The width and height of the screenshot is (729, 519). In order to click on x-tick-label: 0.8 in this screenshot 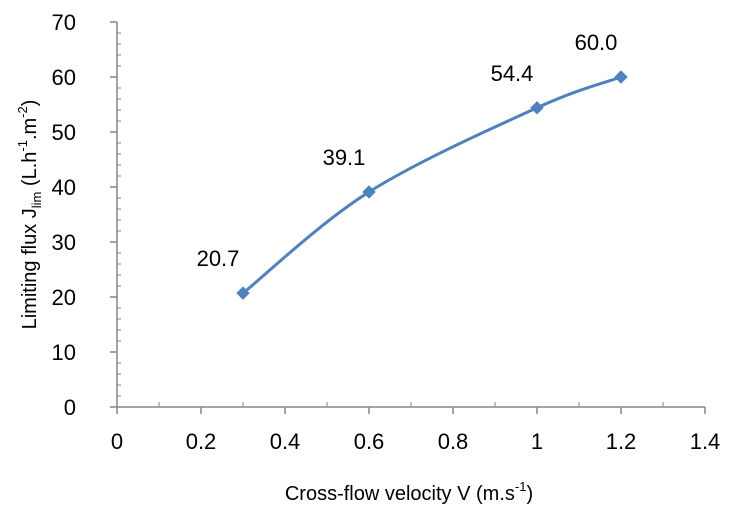, I will do `click(453, 441)`.